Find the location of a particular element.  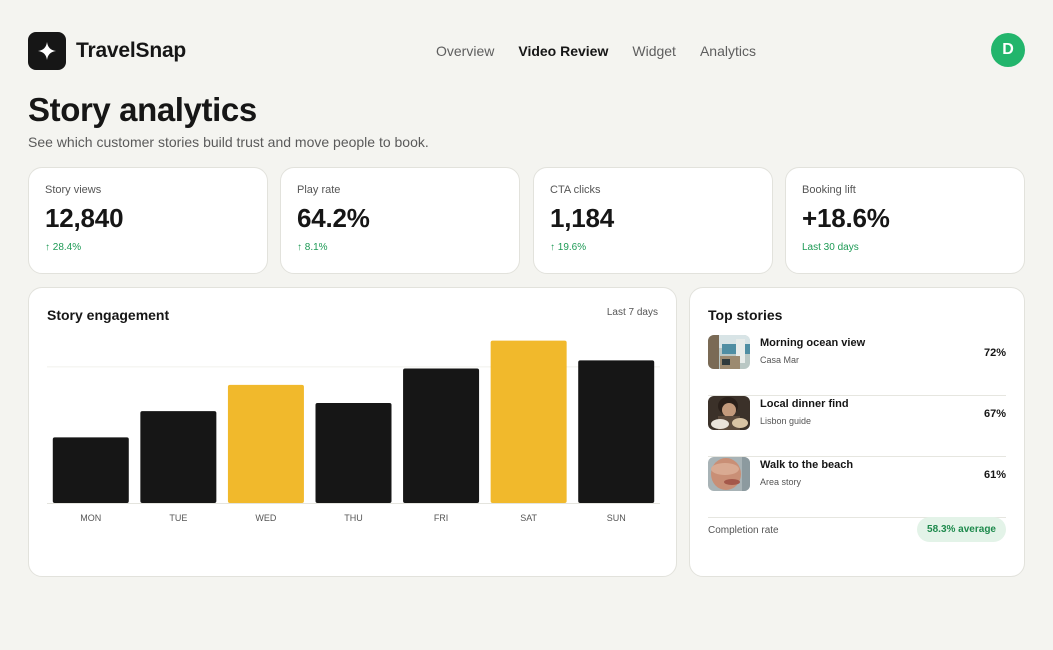

tick-label-wed: WED is located at coordinates (265, 518).